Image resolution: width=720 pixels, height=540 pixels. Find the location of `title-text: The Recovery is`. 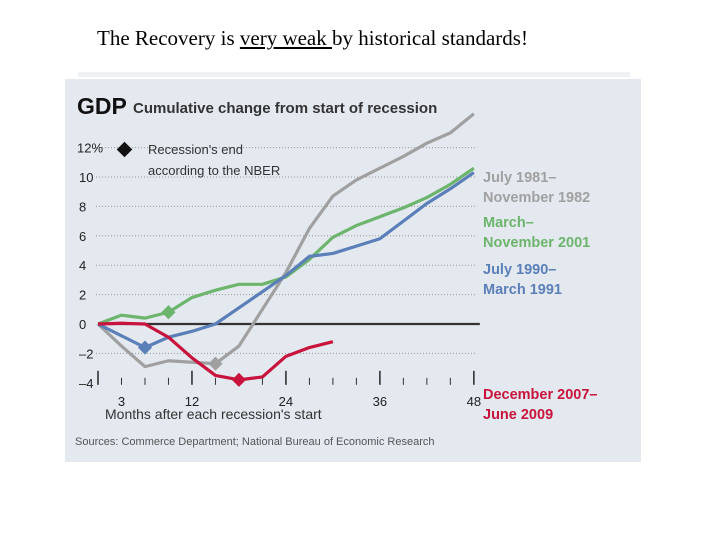

title-text: The Recovery is is located at coordinates (168, 38).